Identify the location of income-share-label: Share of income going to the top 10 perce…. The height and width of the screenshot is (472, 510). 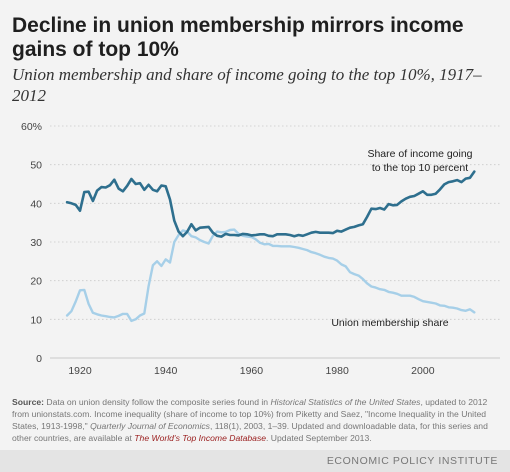
(419, 161).